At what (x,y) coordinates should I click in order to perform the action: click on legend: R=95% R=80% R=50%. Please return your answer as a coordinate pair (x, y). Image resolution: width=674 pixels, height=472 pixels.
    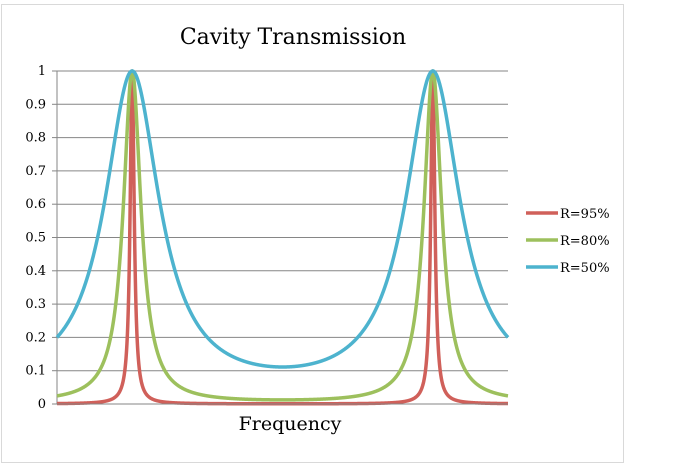
    Looking at the image, I should click on (568, 241).